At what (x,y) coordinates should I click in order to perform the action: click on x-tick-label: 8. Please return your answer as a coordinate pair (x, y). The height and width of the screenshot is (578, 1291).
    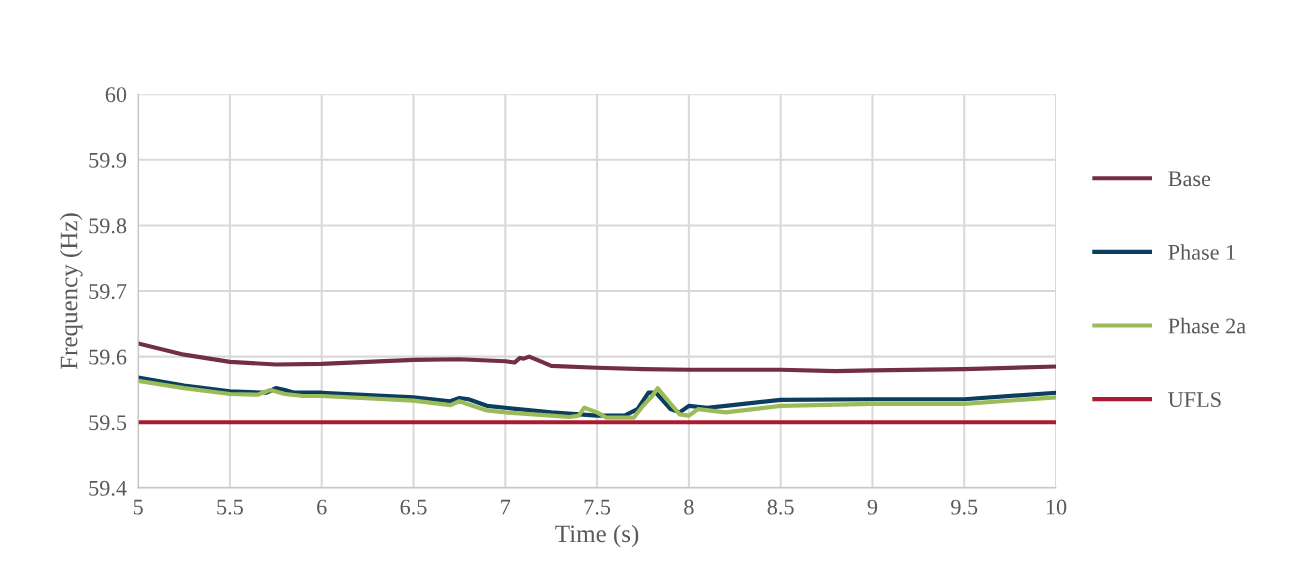
    Looking at the image, I should click on (689, 507).